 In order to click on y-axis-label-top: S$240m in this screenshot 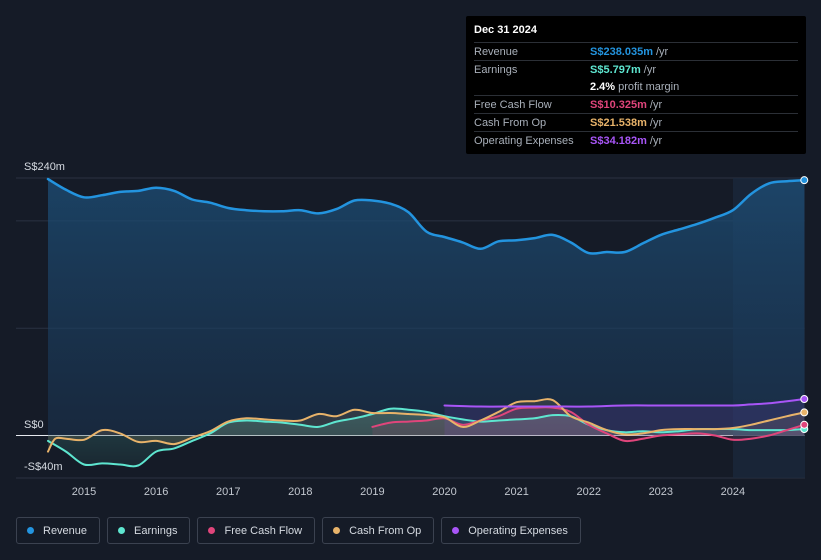, I will do `click(44, 167)`.